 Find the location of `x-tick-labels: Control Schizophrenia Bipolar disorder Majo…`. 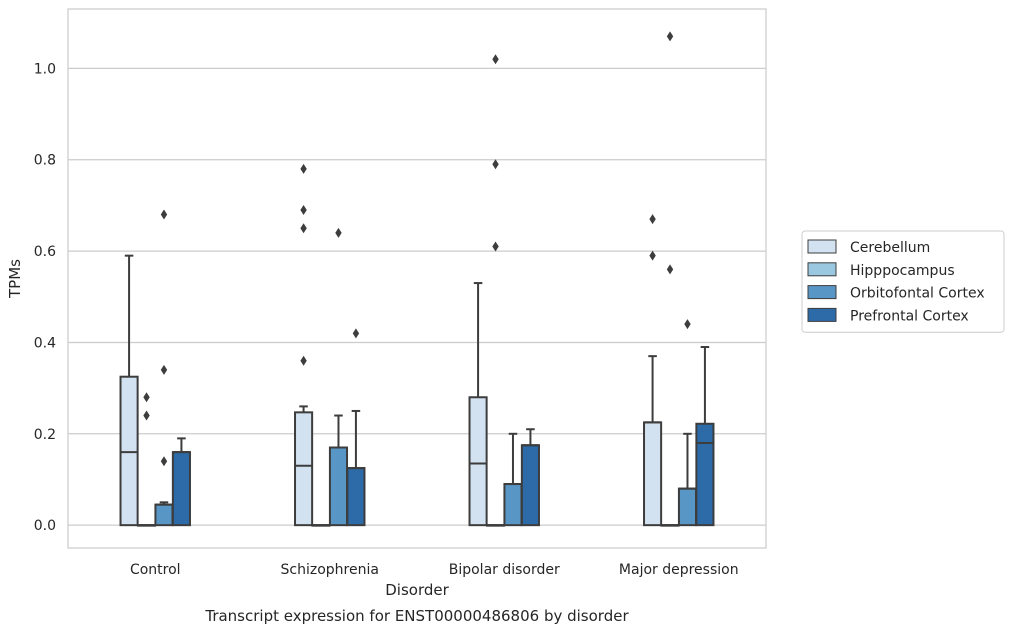

x-tick-labels: Control Schizophrenia Bipolar disorder Majo… is located at coordinates (434, 570).